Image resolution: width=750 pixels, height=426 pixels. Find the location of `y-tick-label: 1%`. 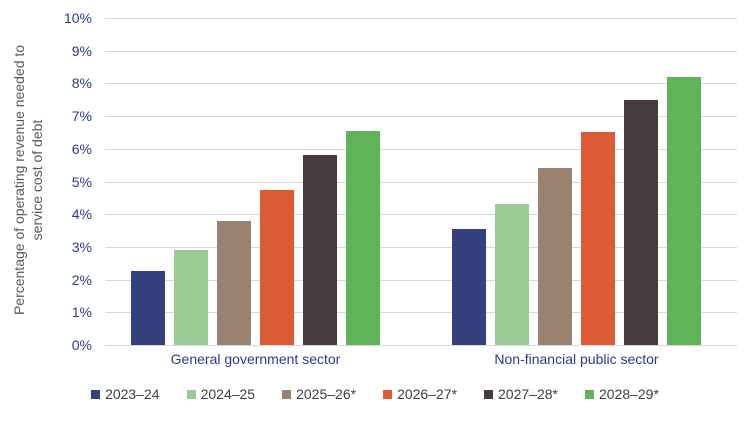

y-tick-label: 1% is located at coordinates (81, 312).